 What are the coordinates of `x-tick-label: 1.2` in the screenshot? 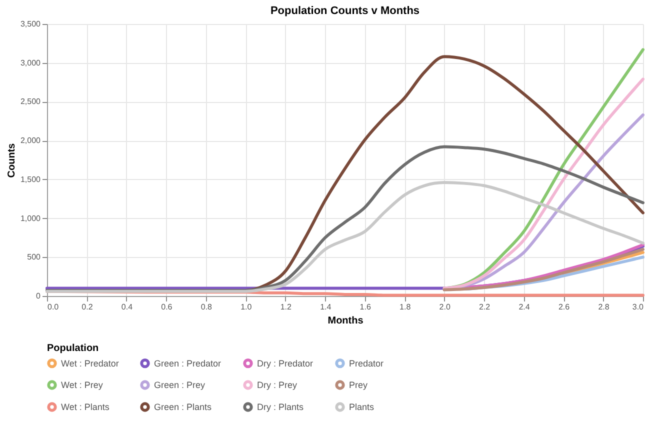 It's located at (286, 307).